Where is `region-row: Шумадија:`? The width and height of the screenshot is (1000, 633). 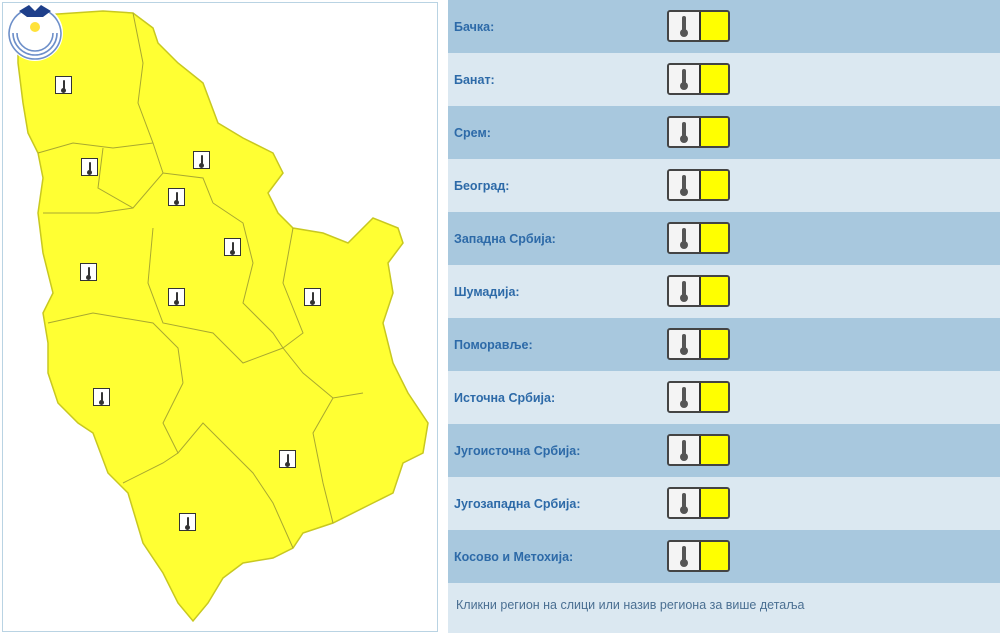 region-row: Шумадија: is located at coordinates (724, 291).